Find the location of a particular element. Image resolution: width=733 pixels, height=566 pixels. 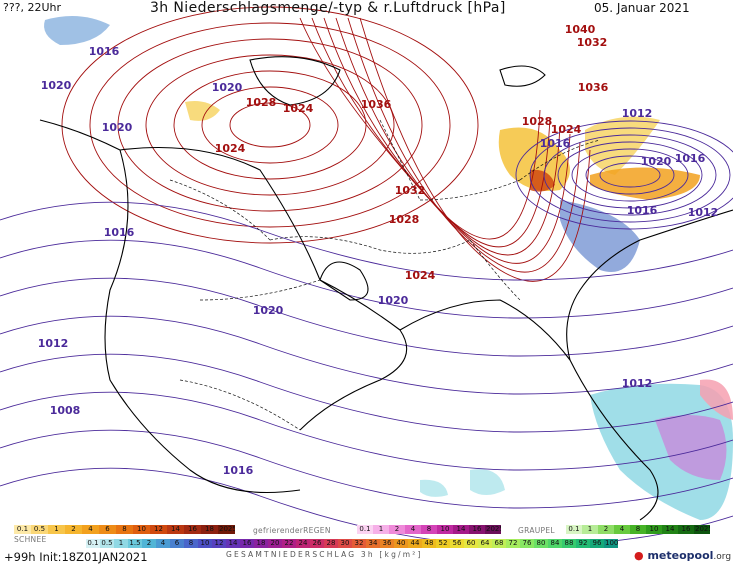

logo-brand: meteopool is located at coordinates (680, 555).